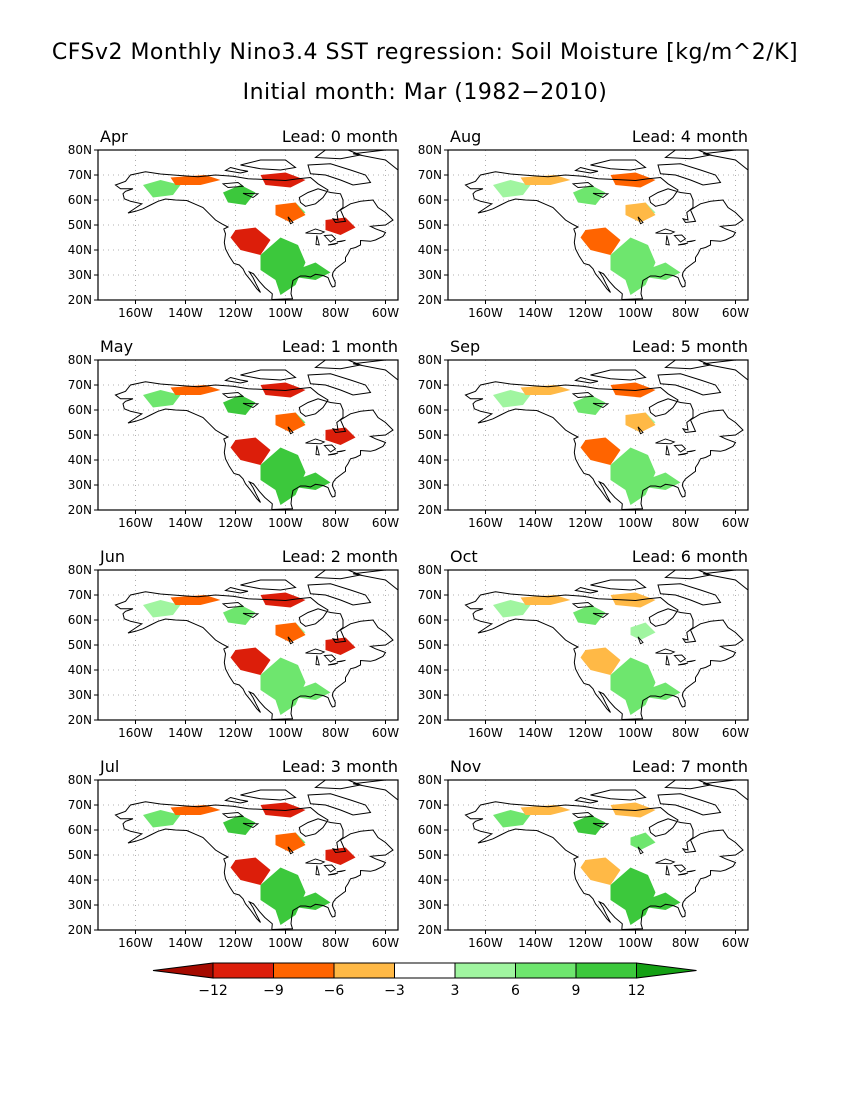 Image resolution: width=850 pixels, height=1100 pixels. Describe the element at coordinates (340, 766) in the screenshot. I see `panel-lead-label: Lead: 3 month` at that location.